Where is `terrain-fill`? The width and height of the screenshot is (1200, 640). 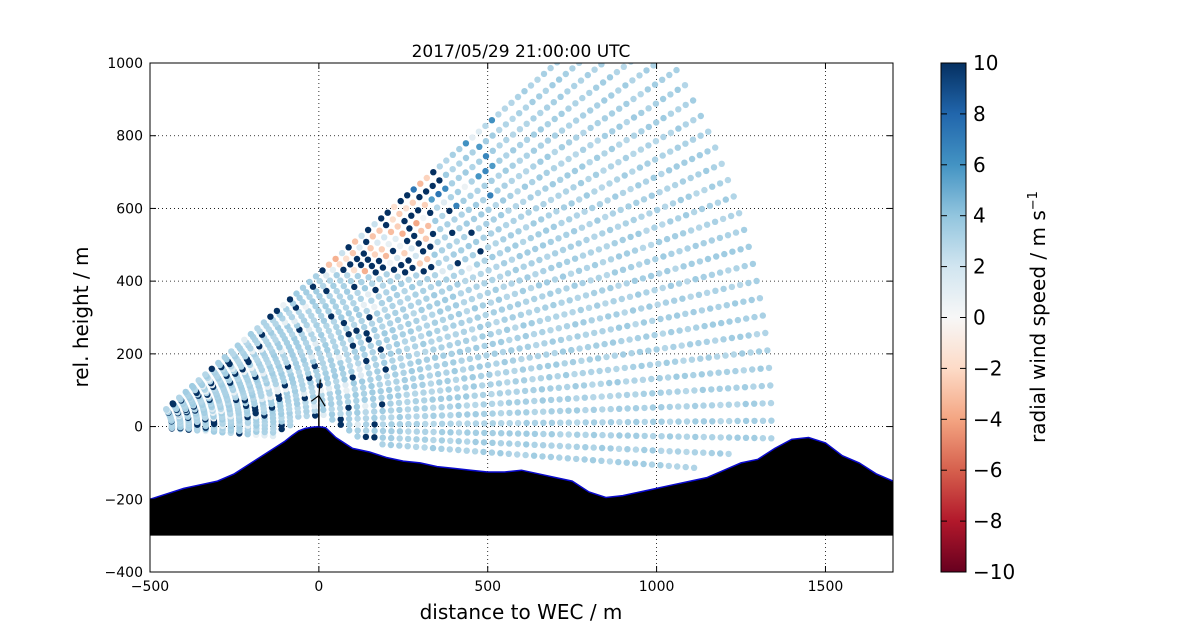
terrain-fill is located at coordinates (521, 481).